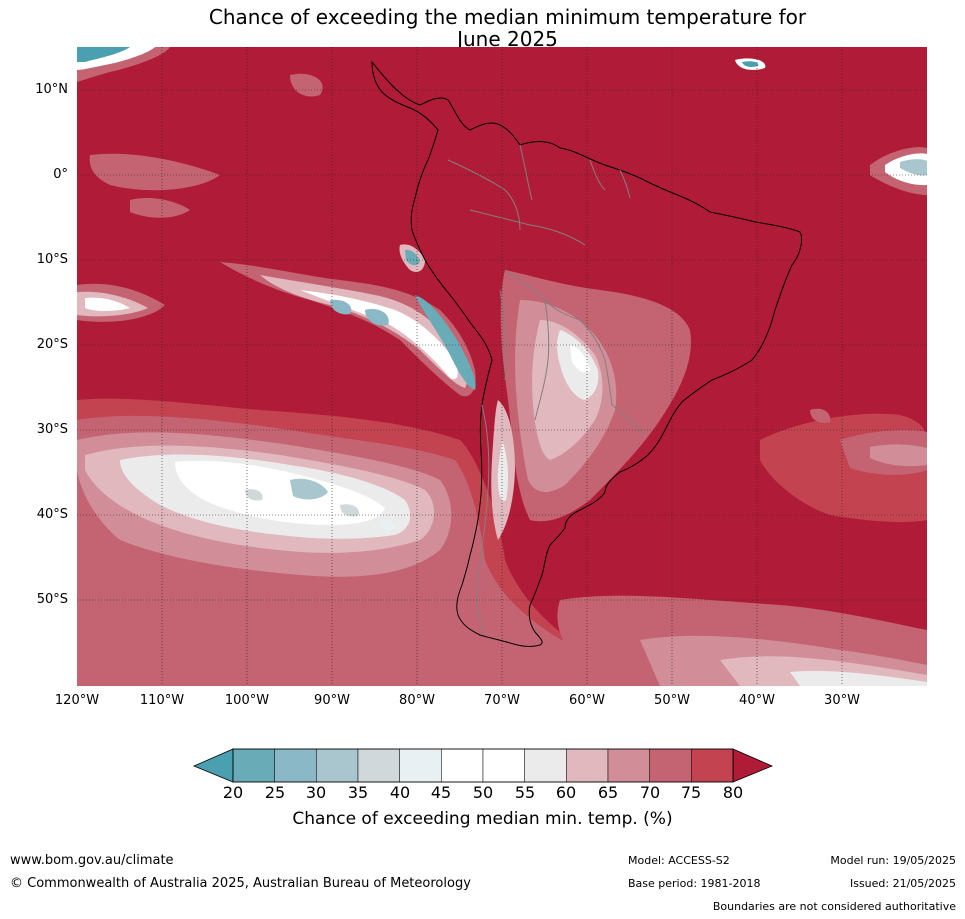 The height and width of the screenshot is (919, 965). I want to click on lat-tick-40s: 40°S, so click(52, 514).